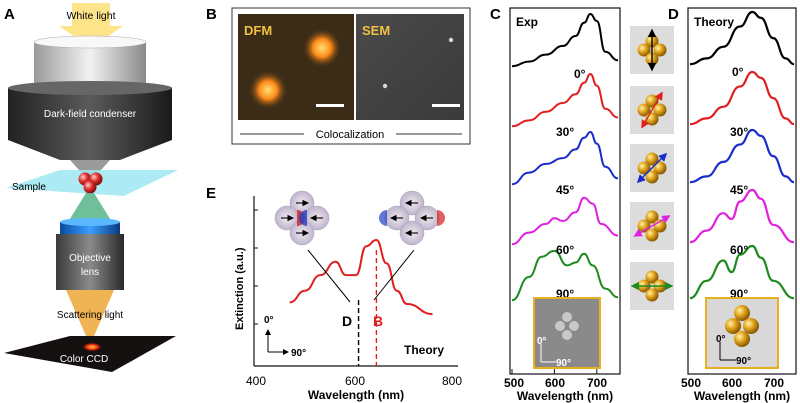  Describe the element at coordinates (452, 381) in the screenshot. I see `e-xtick-800: 800` at that location.